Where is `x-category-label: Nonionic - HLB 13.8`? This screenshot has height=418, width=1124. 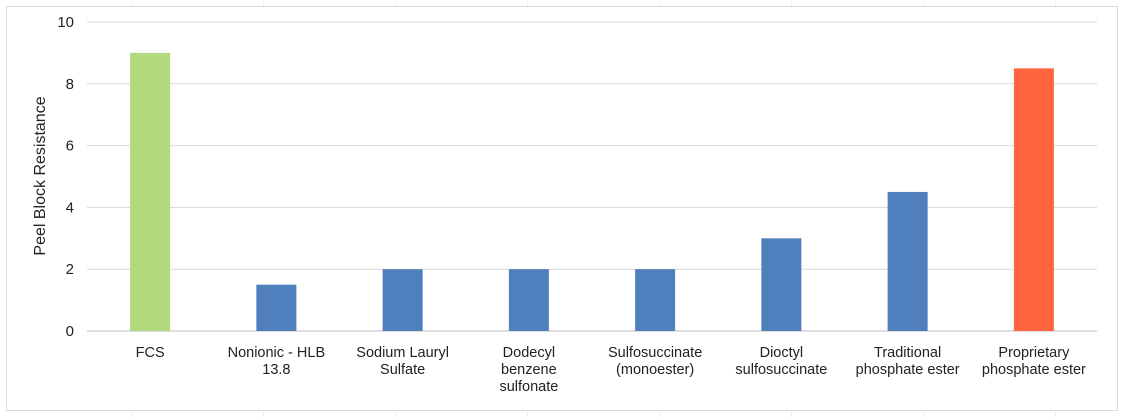 x-category-label: Nonionic - HLB 13.8 is located at coordinates (277, 361).